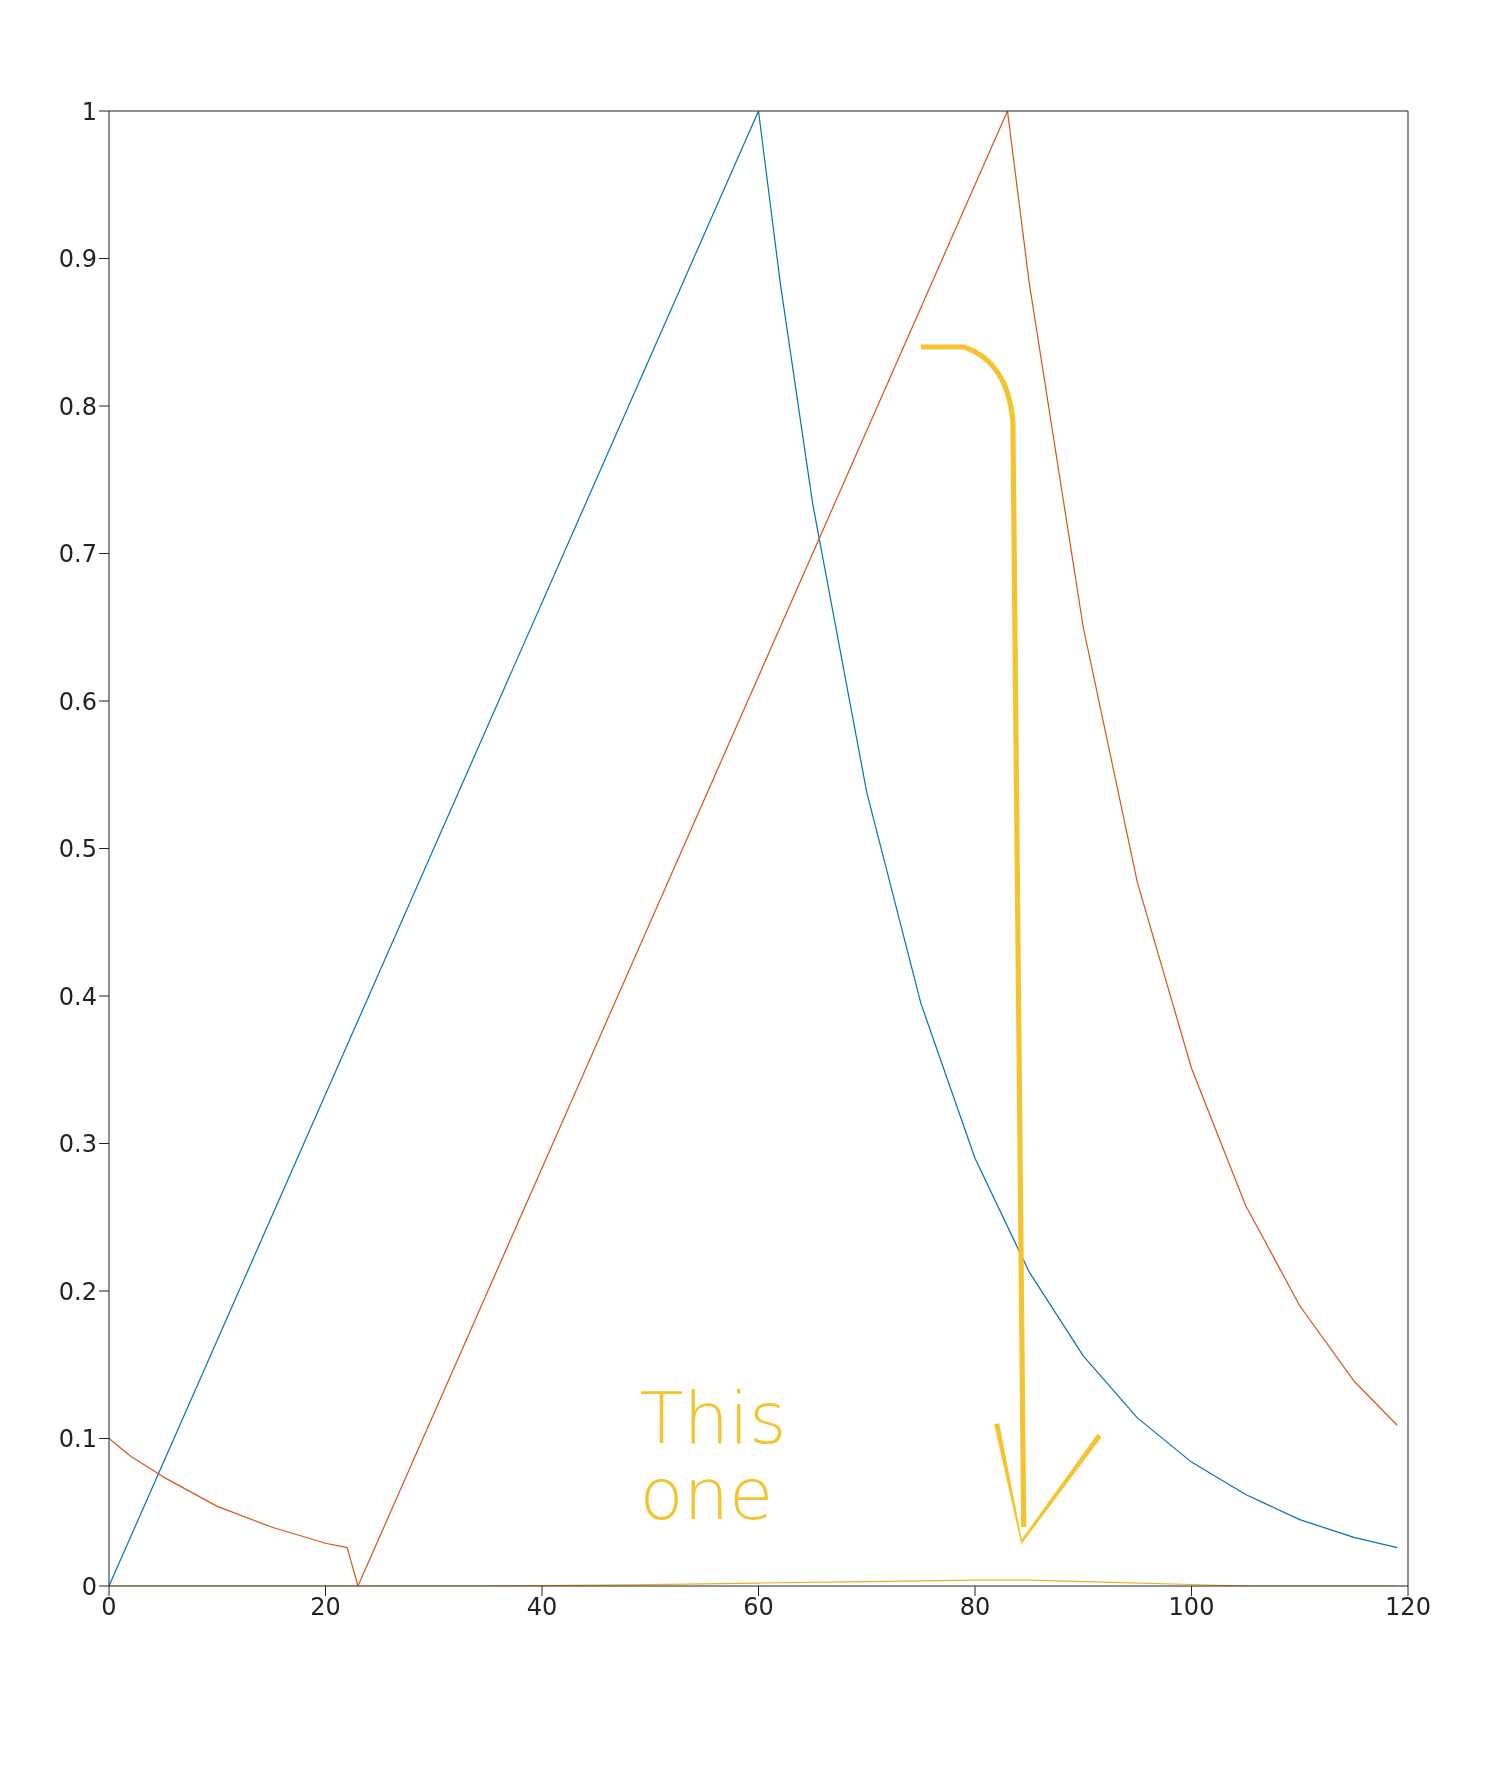 This screenshot has width=1501, height=1765. I want to click on y-tick-label: 0, so click(89, 1586).